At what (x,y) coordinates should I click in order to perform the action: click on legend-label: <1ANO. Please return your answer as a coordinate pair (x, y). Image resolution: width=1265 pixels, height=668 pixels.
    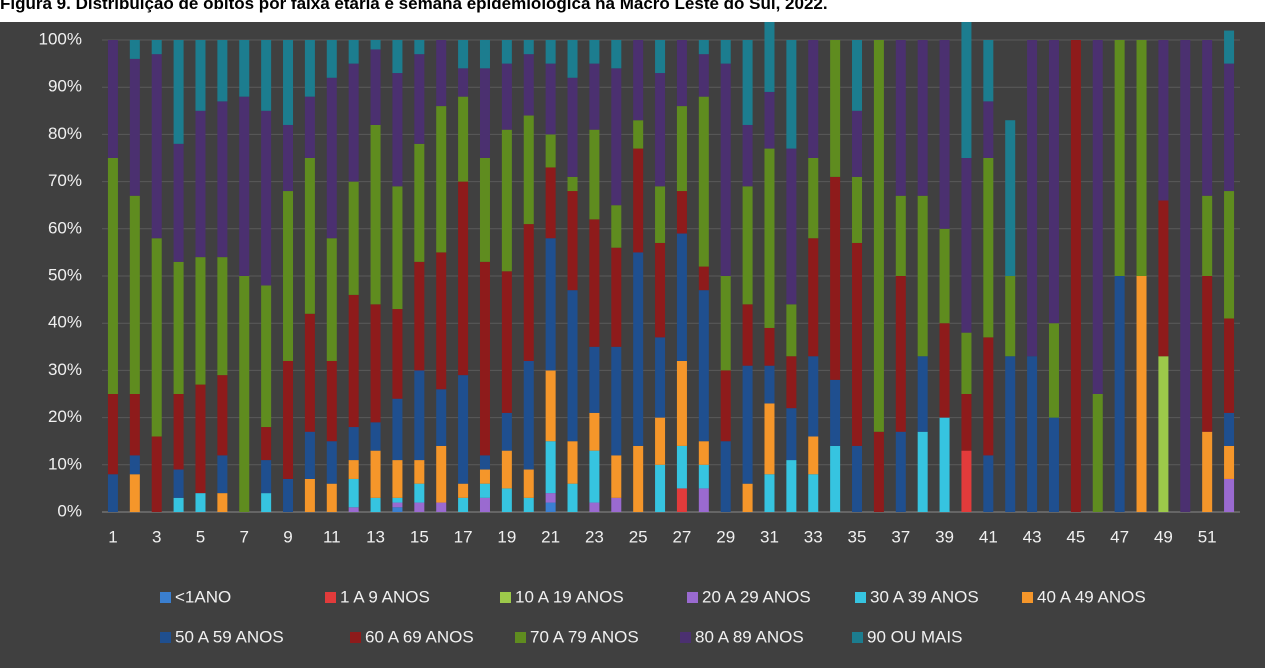
    Looking at the image, I should click on (203, 596).